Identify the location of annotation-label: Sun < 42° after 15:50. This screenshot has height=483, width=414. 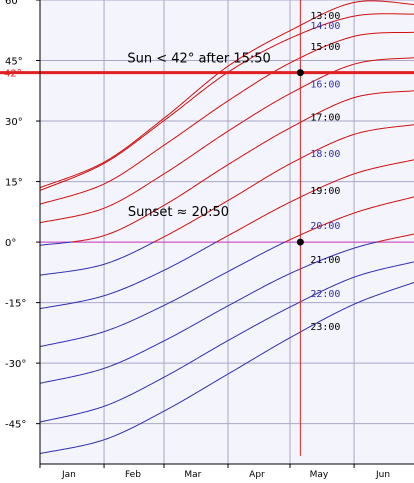
(198, 59).